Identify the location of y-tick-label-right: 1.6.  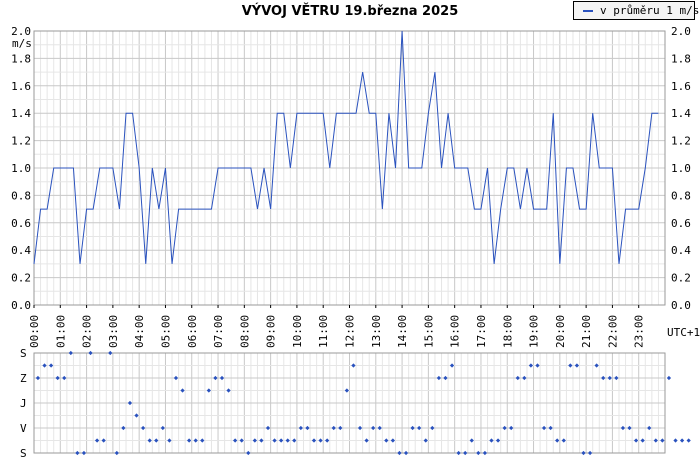
(681, 86).